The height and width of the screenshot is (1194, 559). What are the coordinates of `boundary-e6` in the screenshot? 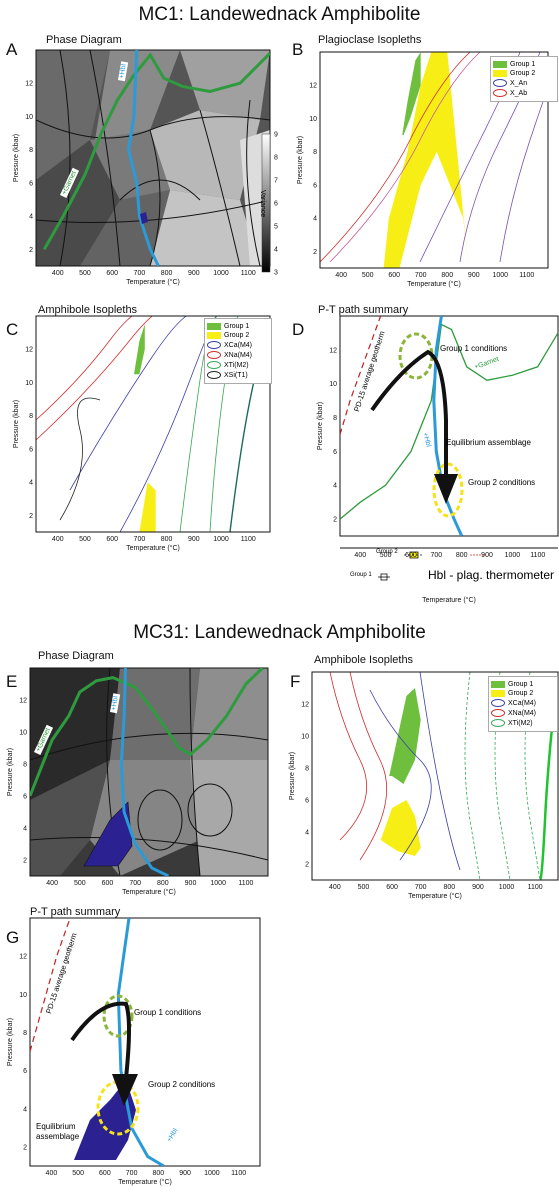 It's located at (149, 849).